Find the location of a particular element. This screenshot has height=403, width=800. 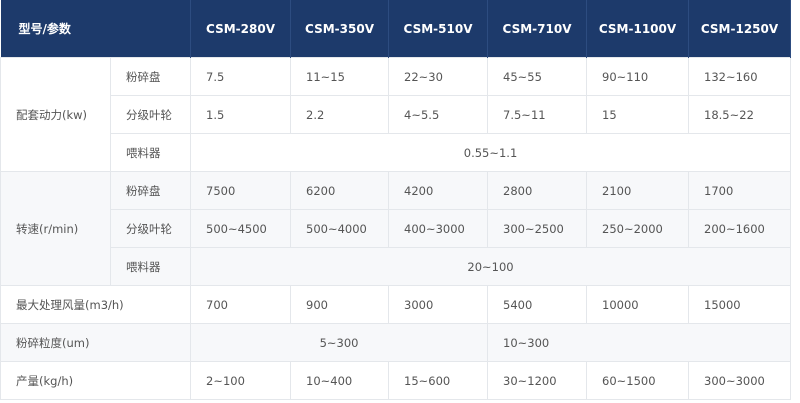

cell: 10~400 is located at coordinates (340, 380).